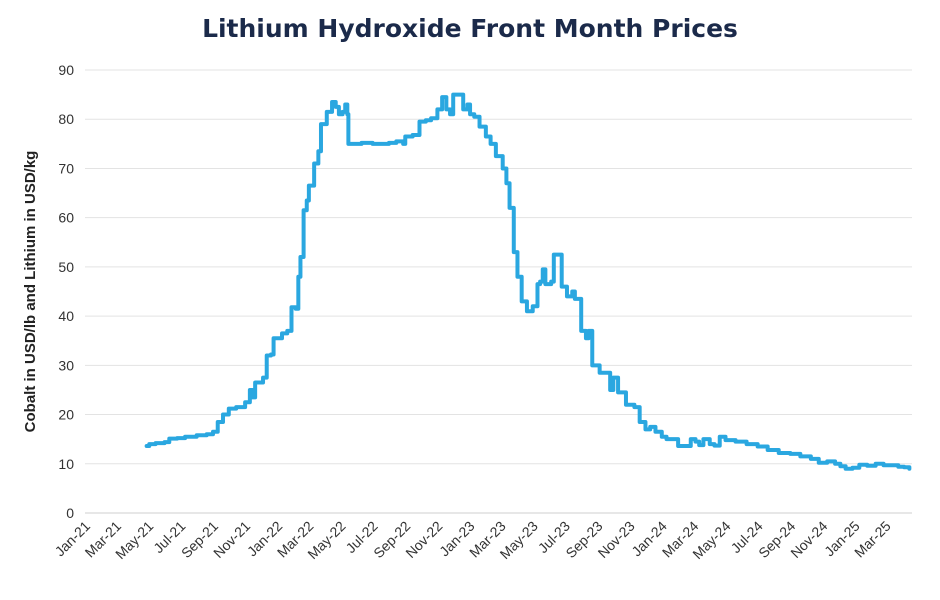 The image size is (940, 600). I want to click on y-tick-label: 0, so click(70, 513).